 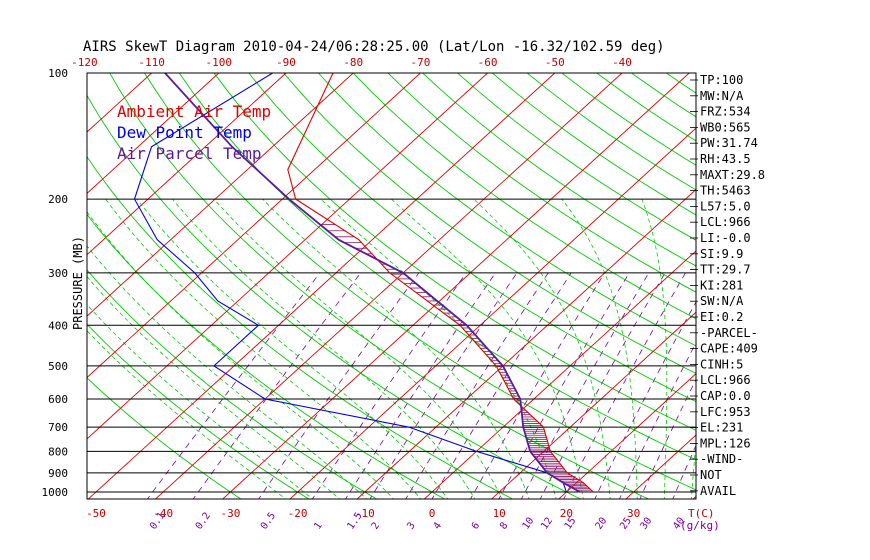 What do you see at coordinates (58, 399) in the screenshot?
I see `pressure-tick-label: 600` at bounding box center [58, 399].